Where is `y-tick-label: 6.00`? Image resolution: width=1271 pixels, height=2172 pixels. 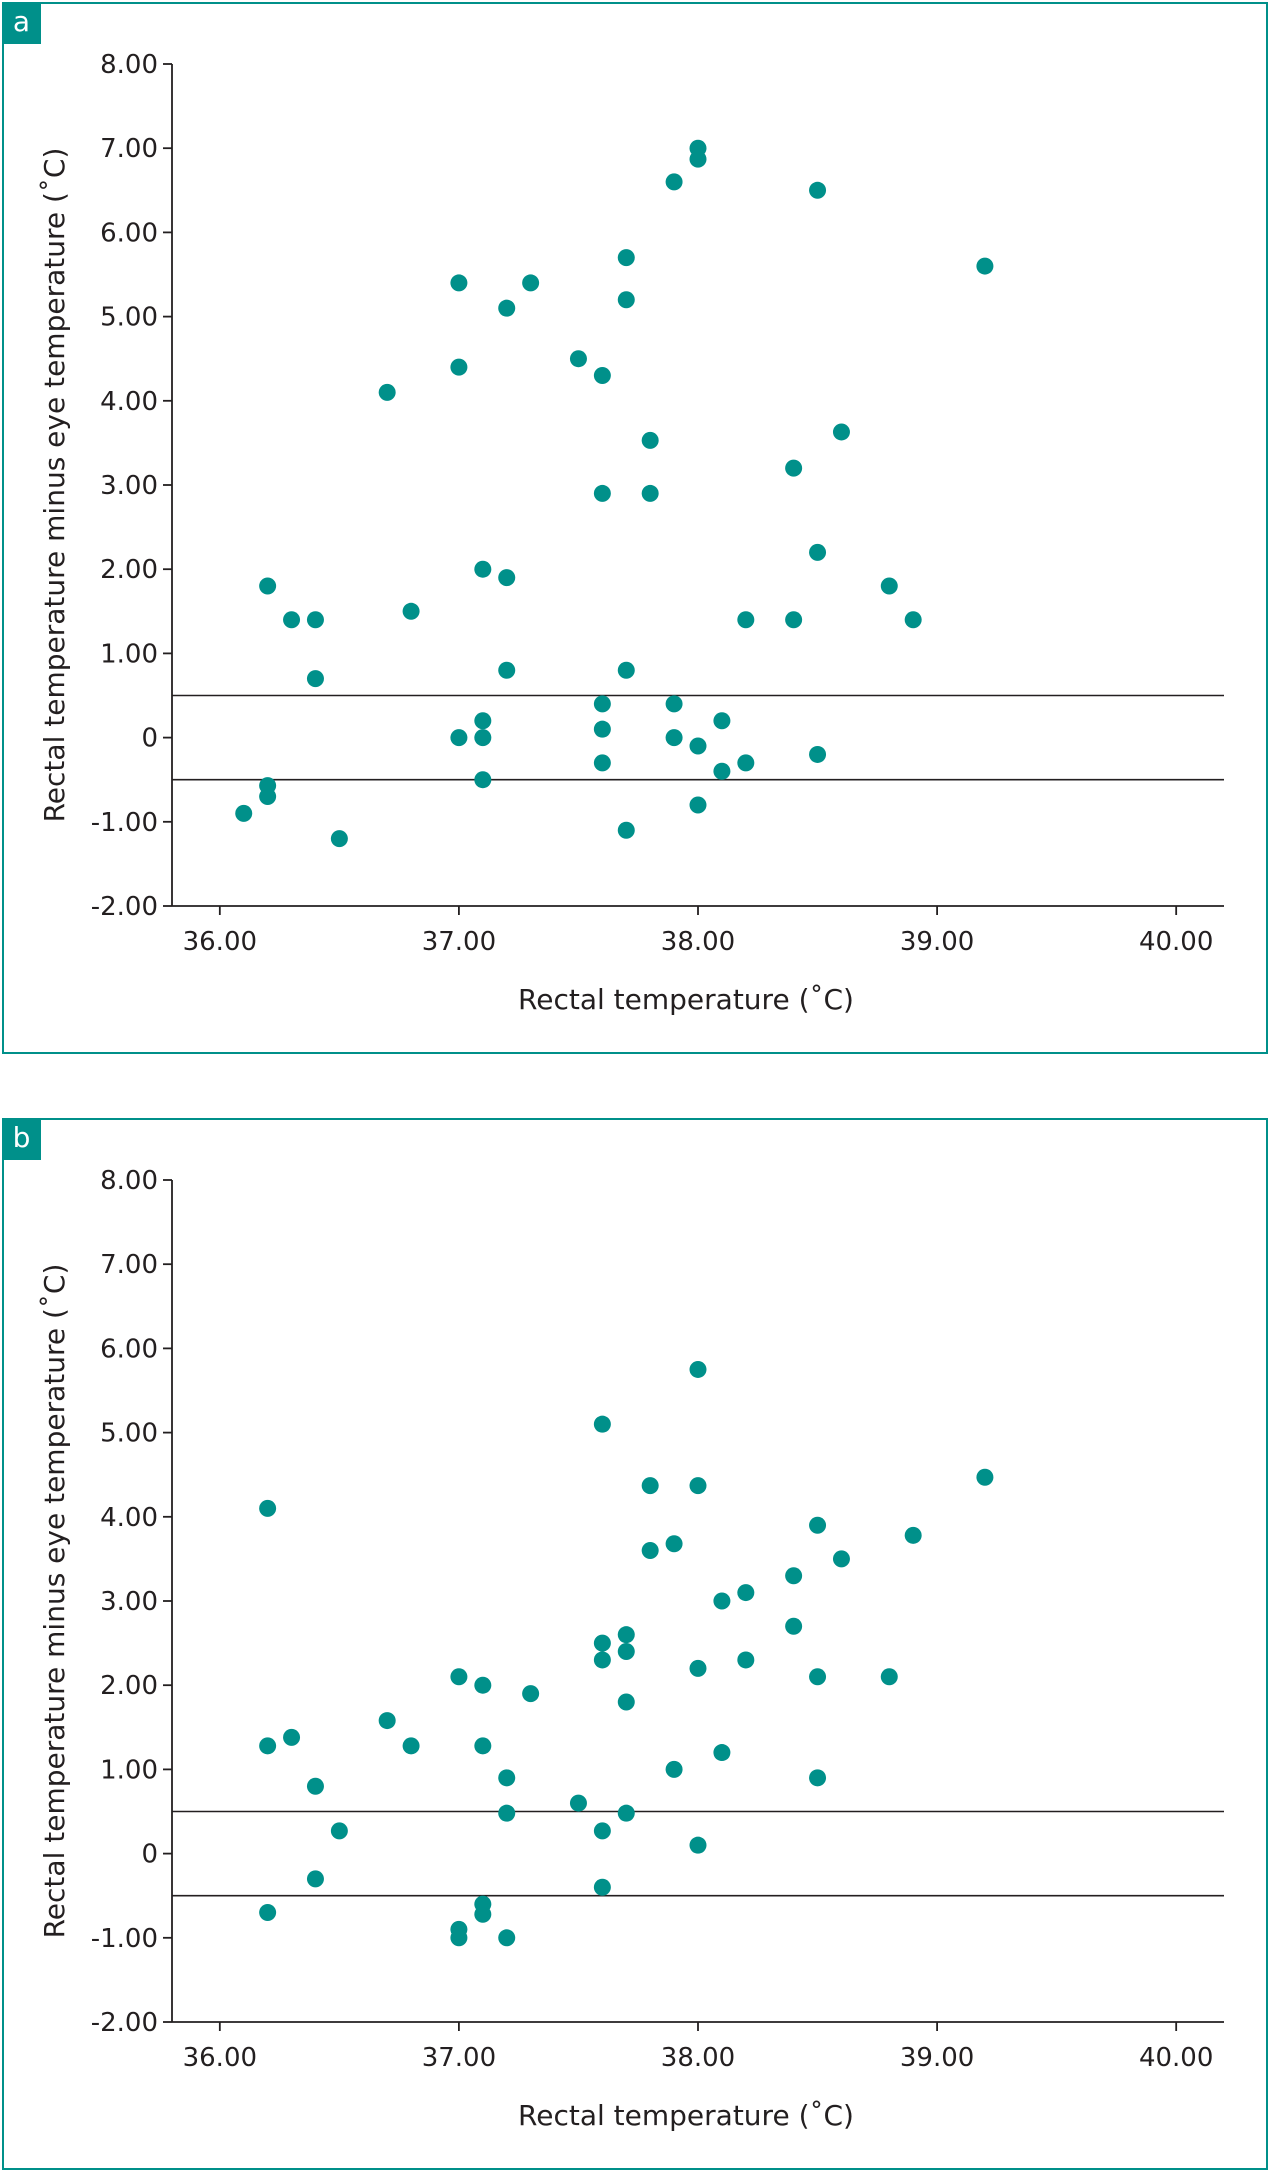 y-tick-label: 6.00 is located at coordinates (129, 1349).